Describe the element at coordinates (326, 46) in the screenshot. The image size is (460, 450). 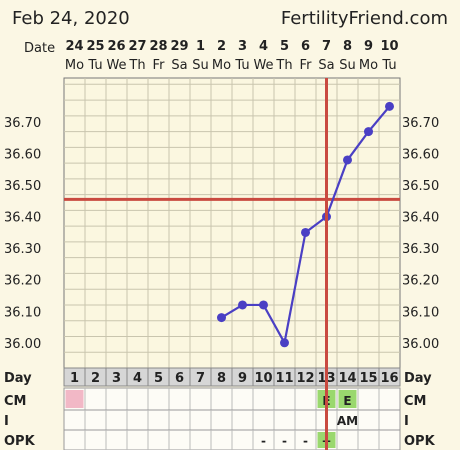
I see `date-label: 7` at that location.